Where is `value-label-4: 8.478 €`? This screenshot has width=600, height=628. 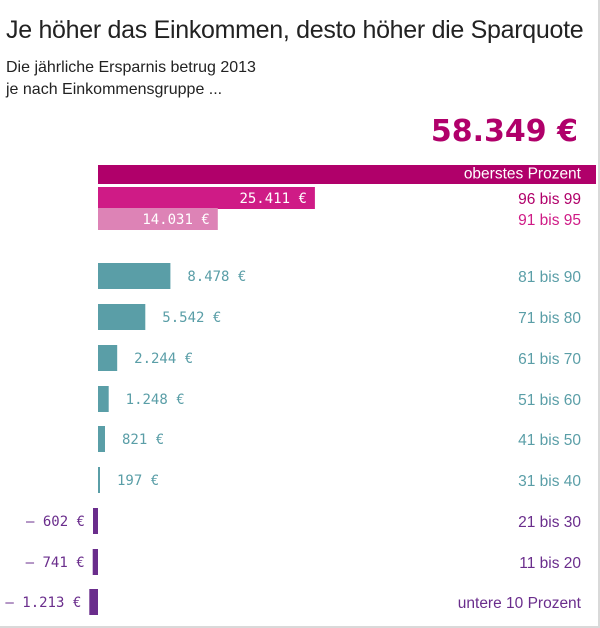
value-label-4: 8.478 € is located at coordinates (216, 277).